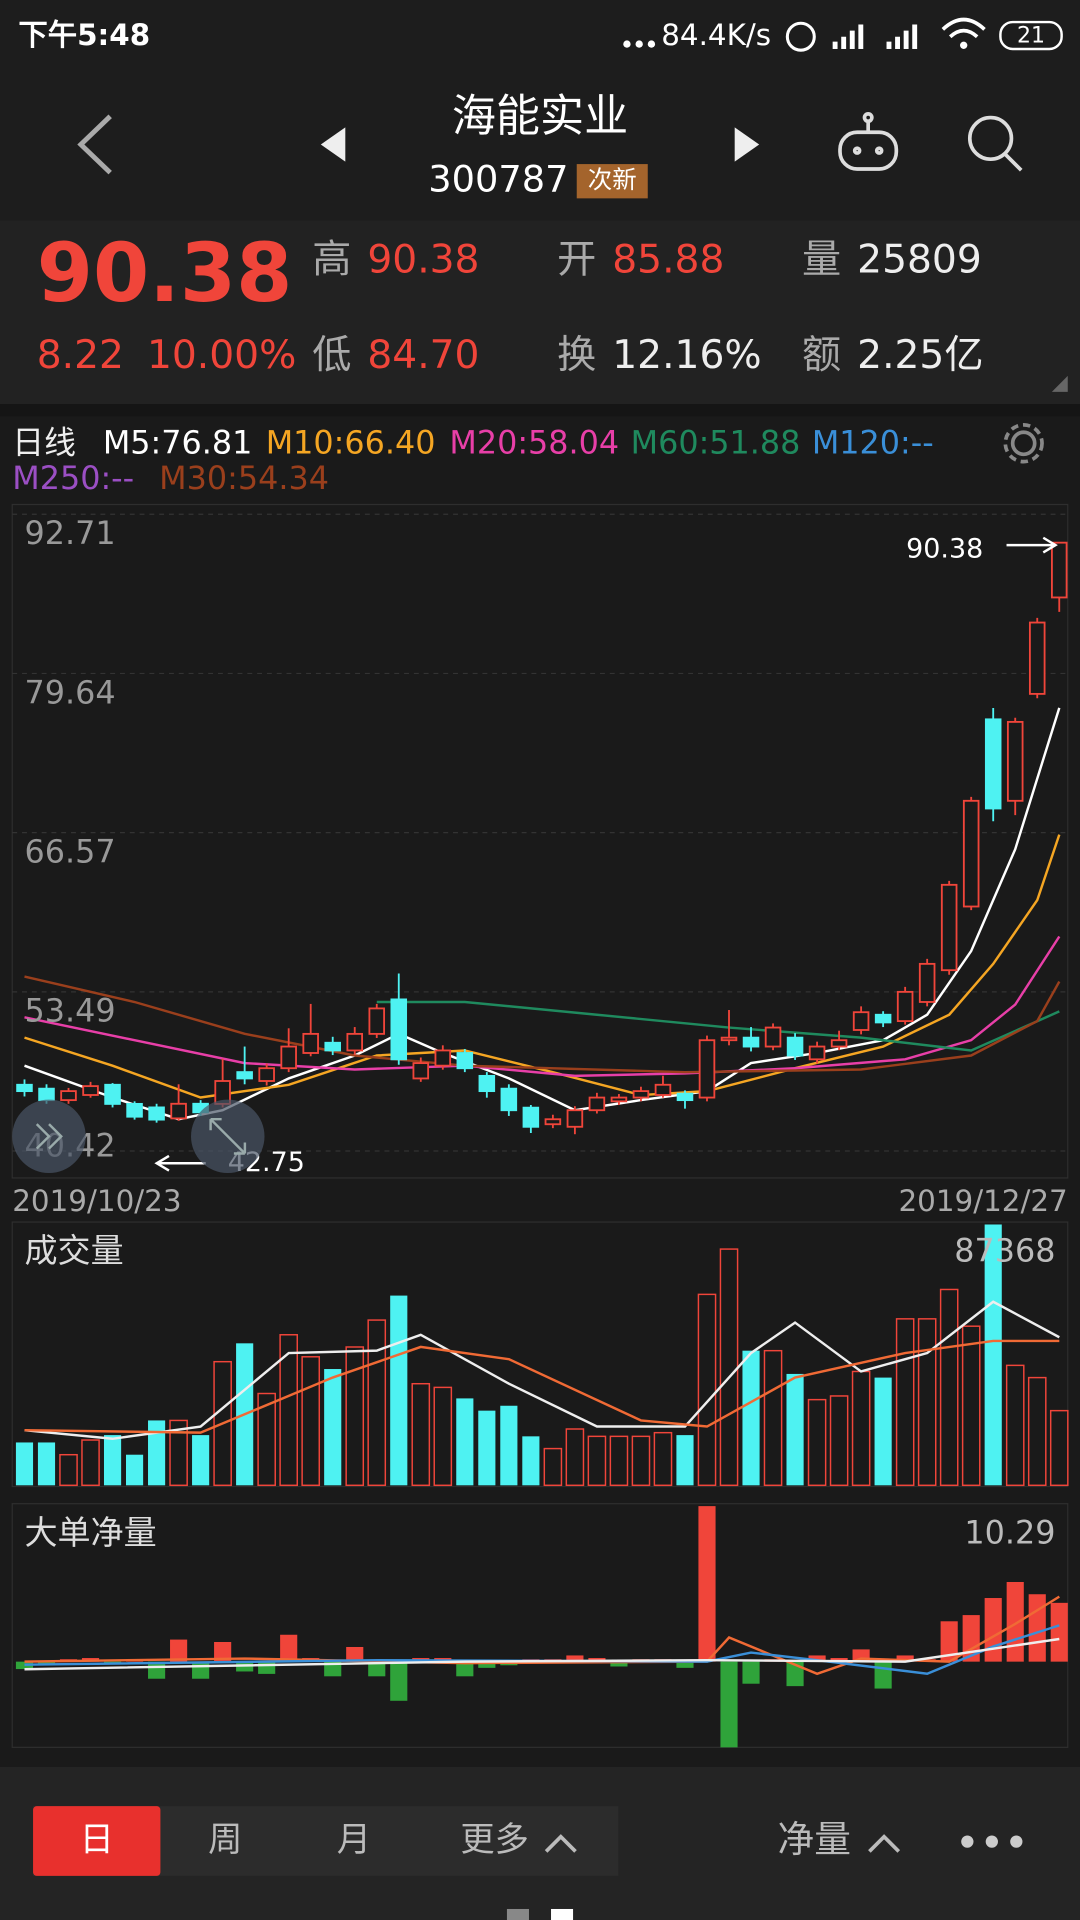 This screenshot has height=1920, width=1080. Describe the element at coordinates (1023, 443) in the screenshot. I see `settings-icon` at that location.